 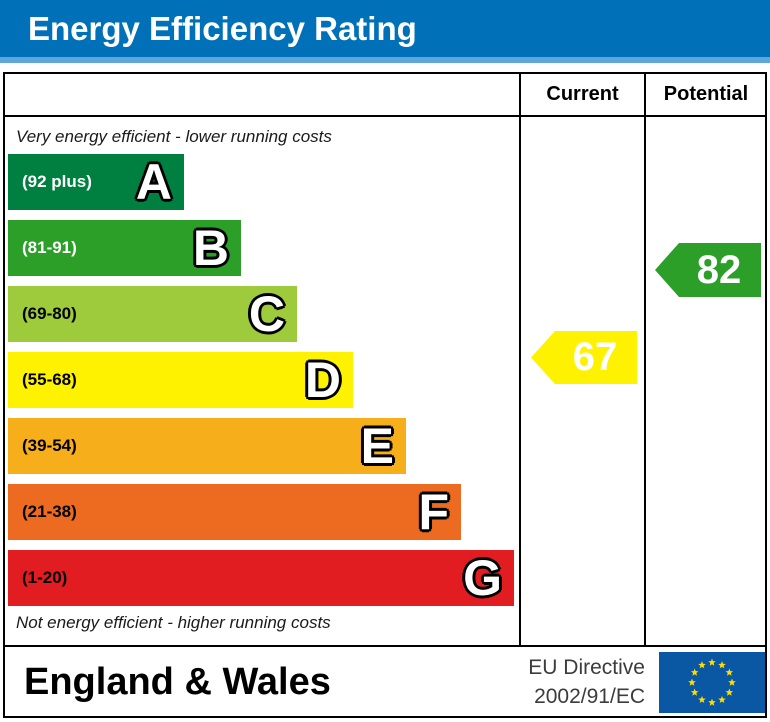 I want to click on band-letter: F, so click(x=433, y=512).